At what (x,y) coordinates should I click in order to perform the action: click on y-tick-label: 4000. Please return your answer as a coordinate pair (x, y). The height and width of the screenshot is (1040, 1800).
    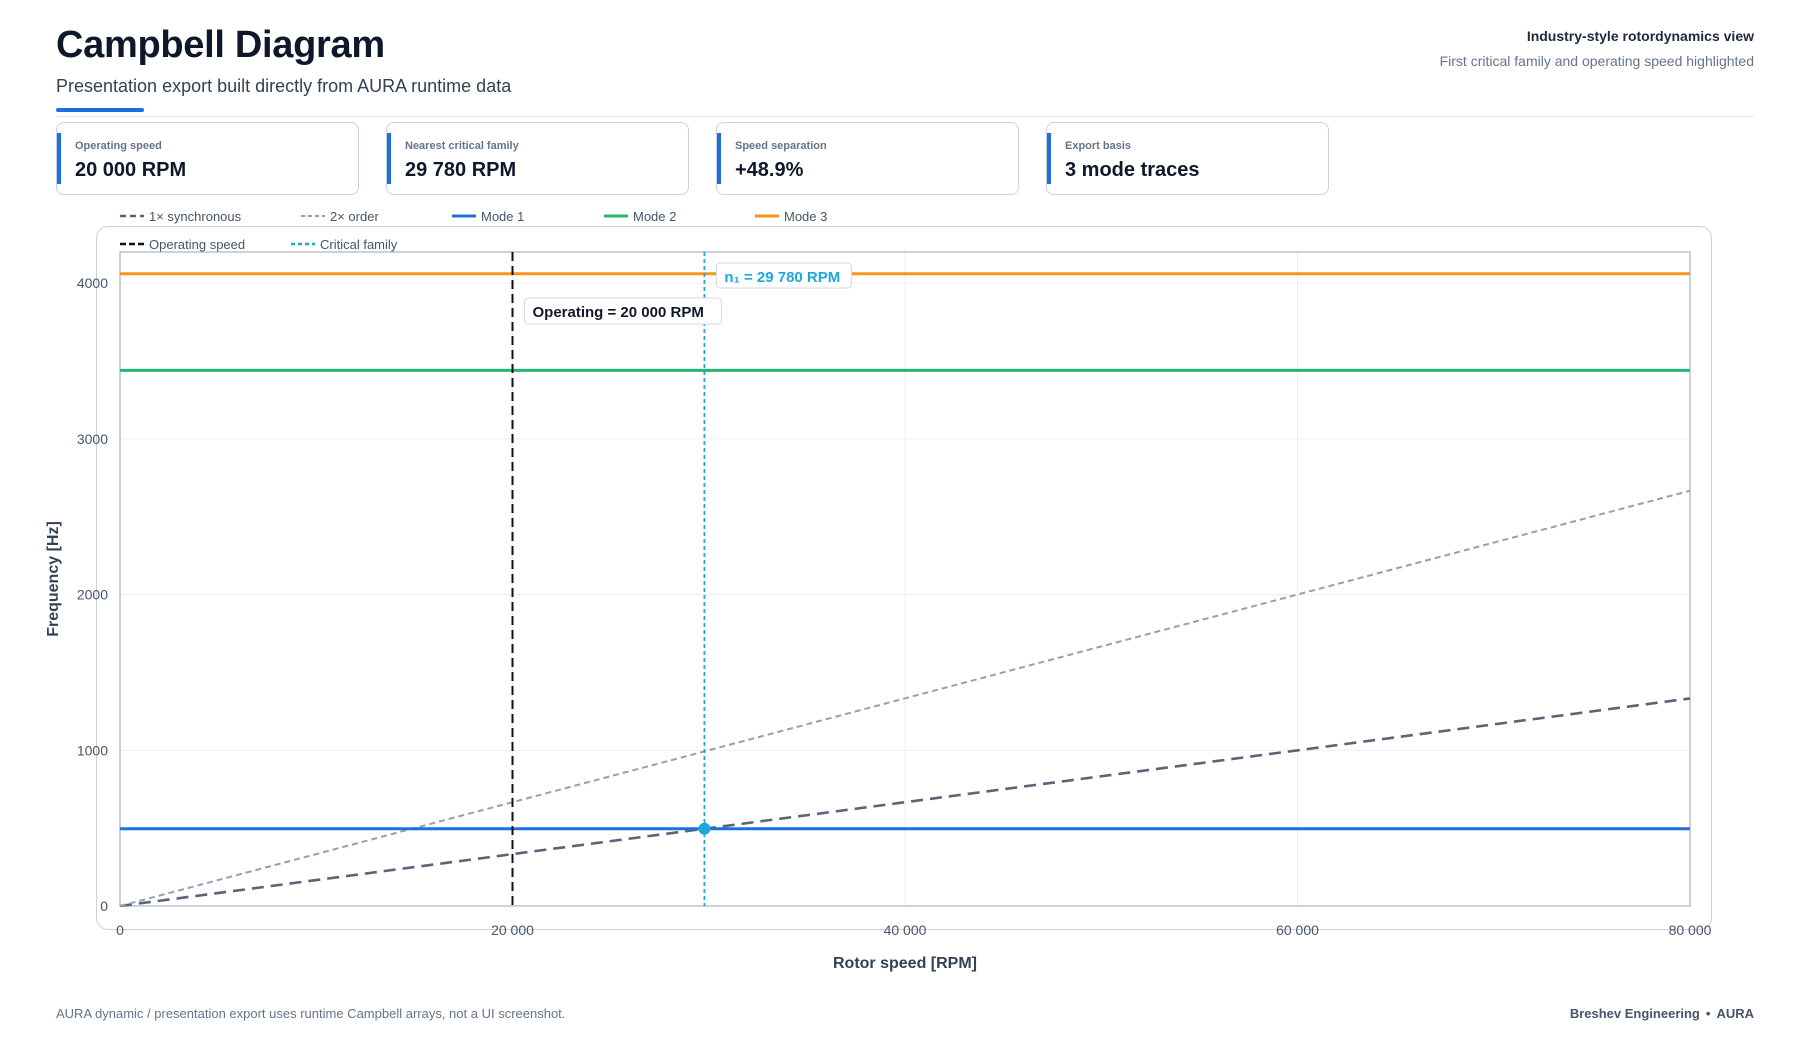
    Looking at the image, I should click on (92, 283).